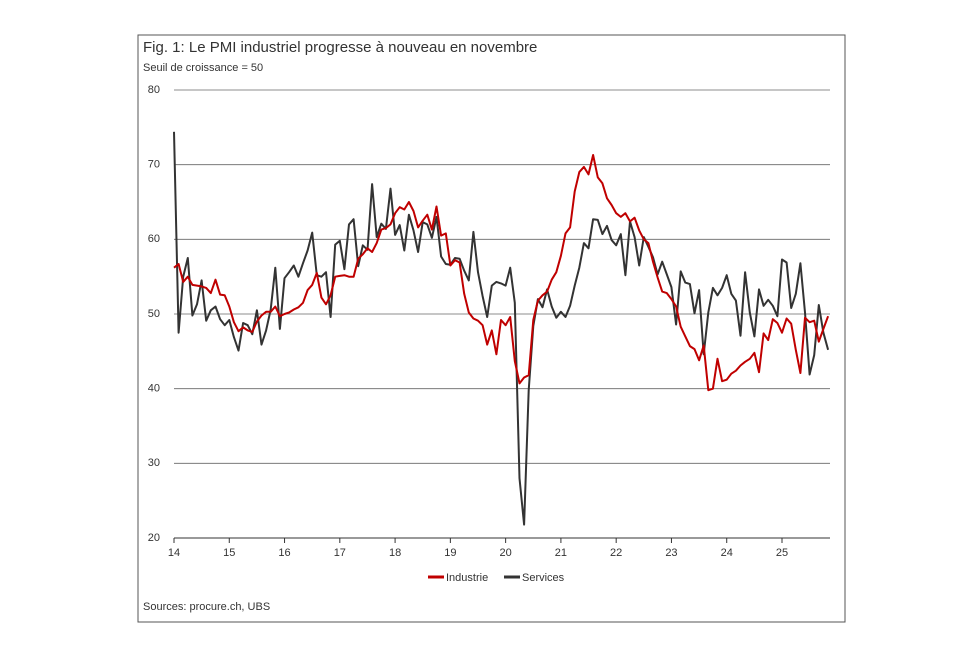 Image resolution: width=980 pixels, height=660 pixels. Describe the element at coordinates (154, 463) in the screenshot. I see `y-tick-label: 30` at that location.